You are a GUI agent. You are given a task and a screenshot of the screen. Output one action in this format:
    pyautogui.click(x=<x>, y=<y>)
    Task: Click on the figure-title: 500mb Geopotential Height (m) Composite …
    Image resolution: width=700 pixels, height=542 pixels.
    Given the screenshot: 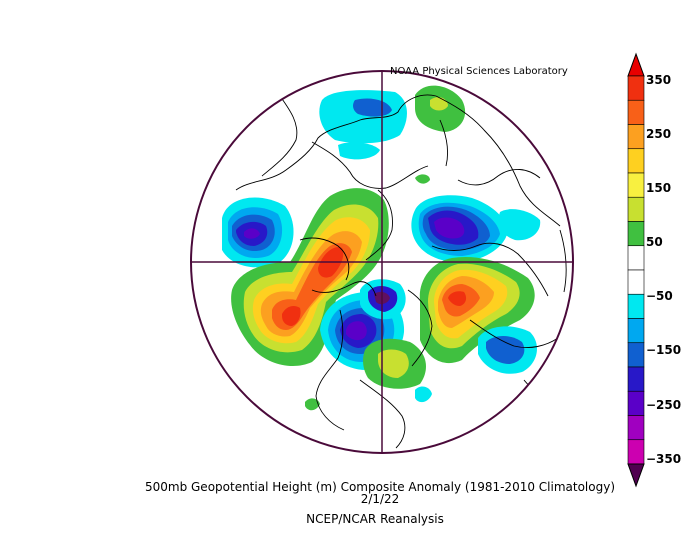 What is the action you would take?
    pyautogui.click(x=379, y=487)
    